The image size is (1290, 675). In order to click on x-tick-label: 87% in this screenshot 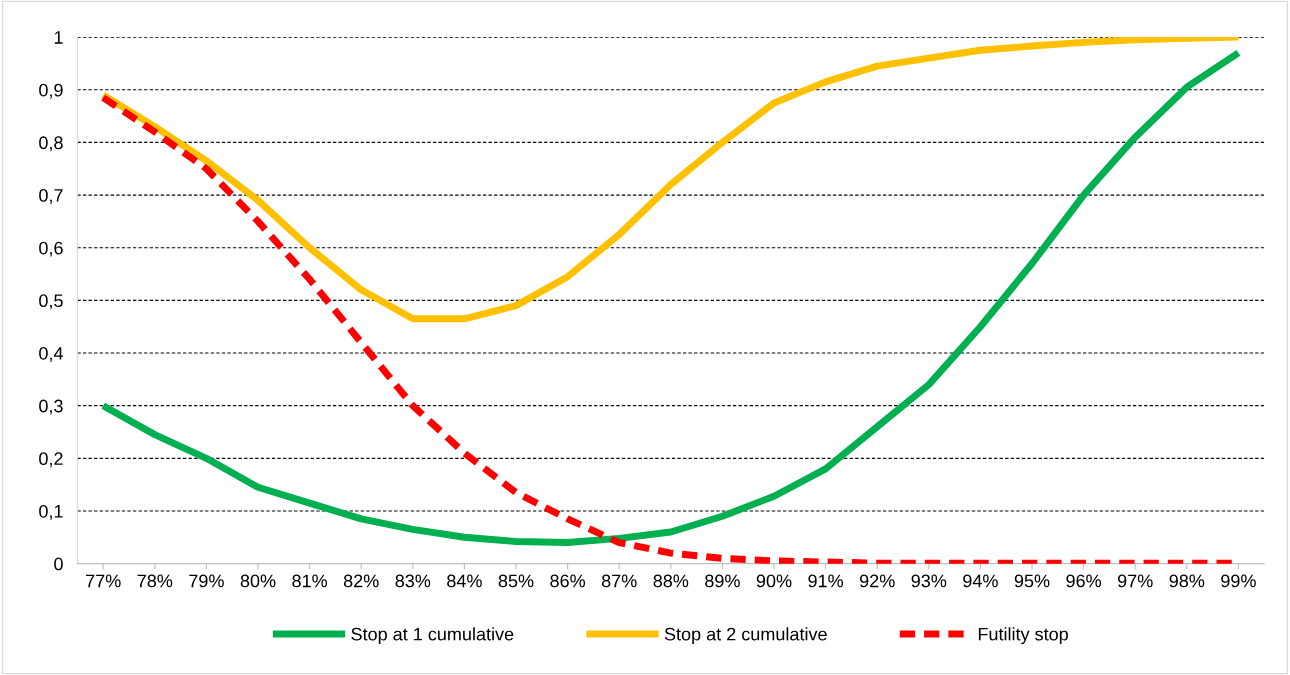, I will do `click(619, 581)`.